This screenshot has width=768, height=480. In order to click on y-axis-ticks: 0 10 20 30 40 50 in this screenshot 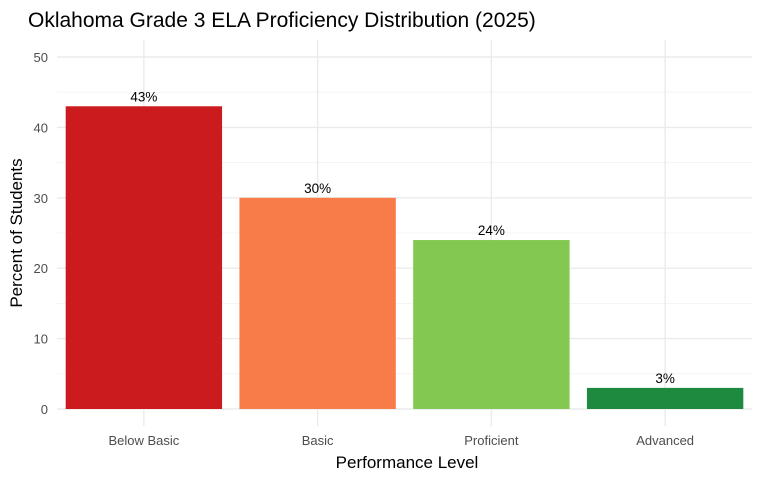, I will do `click(41, 233)`.